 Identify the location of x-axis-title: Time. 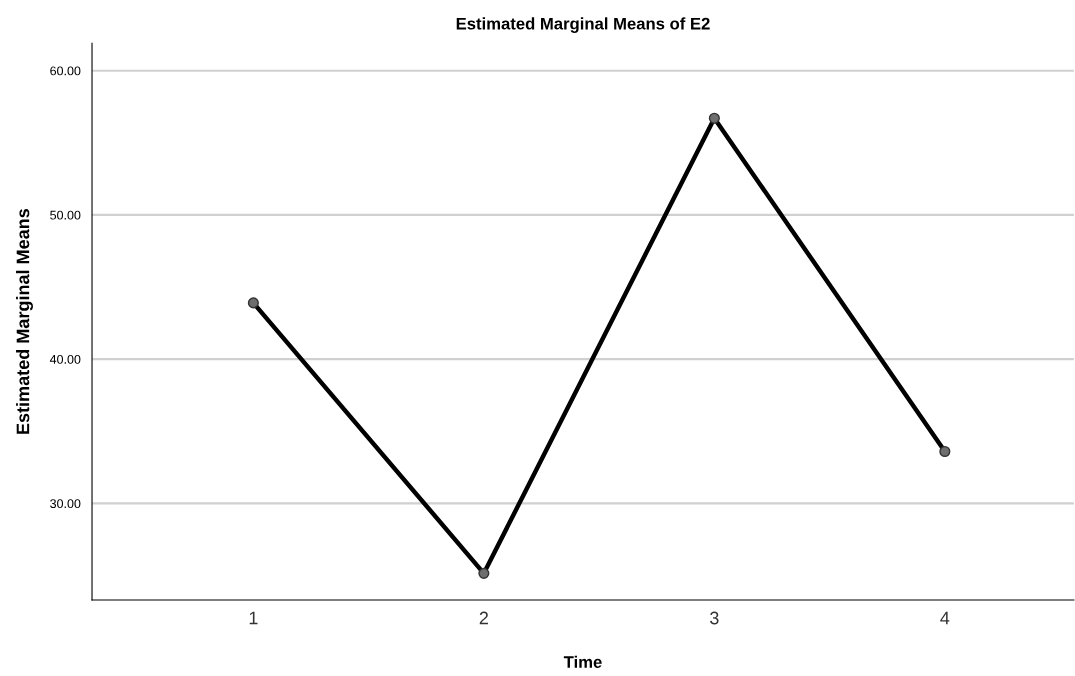
(582, 661).